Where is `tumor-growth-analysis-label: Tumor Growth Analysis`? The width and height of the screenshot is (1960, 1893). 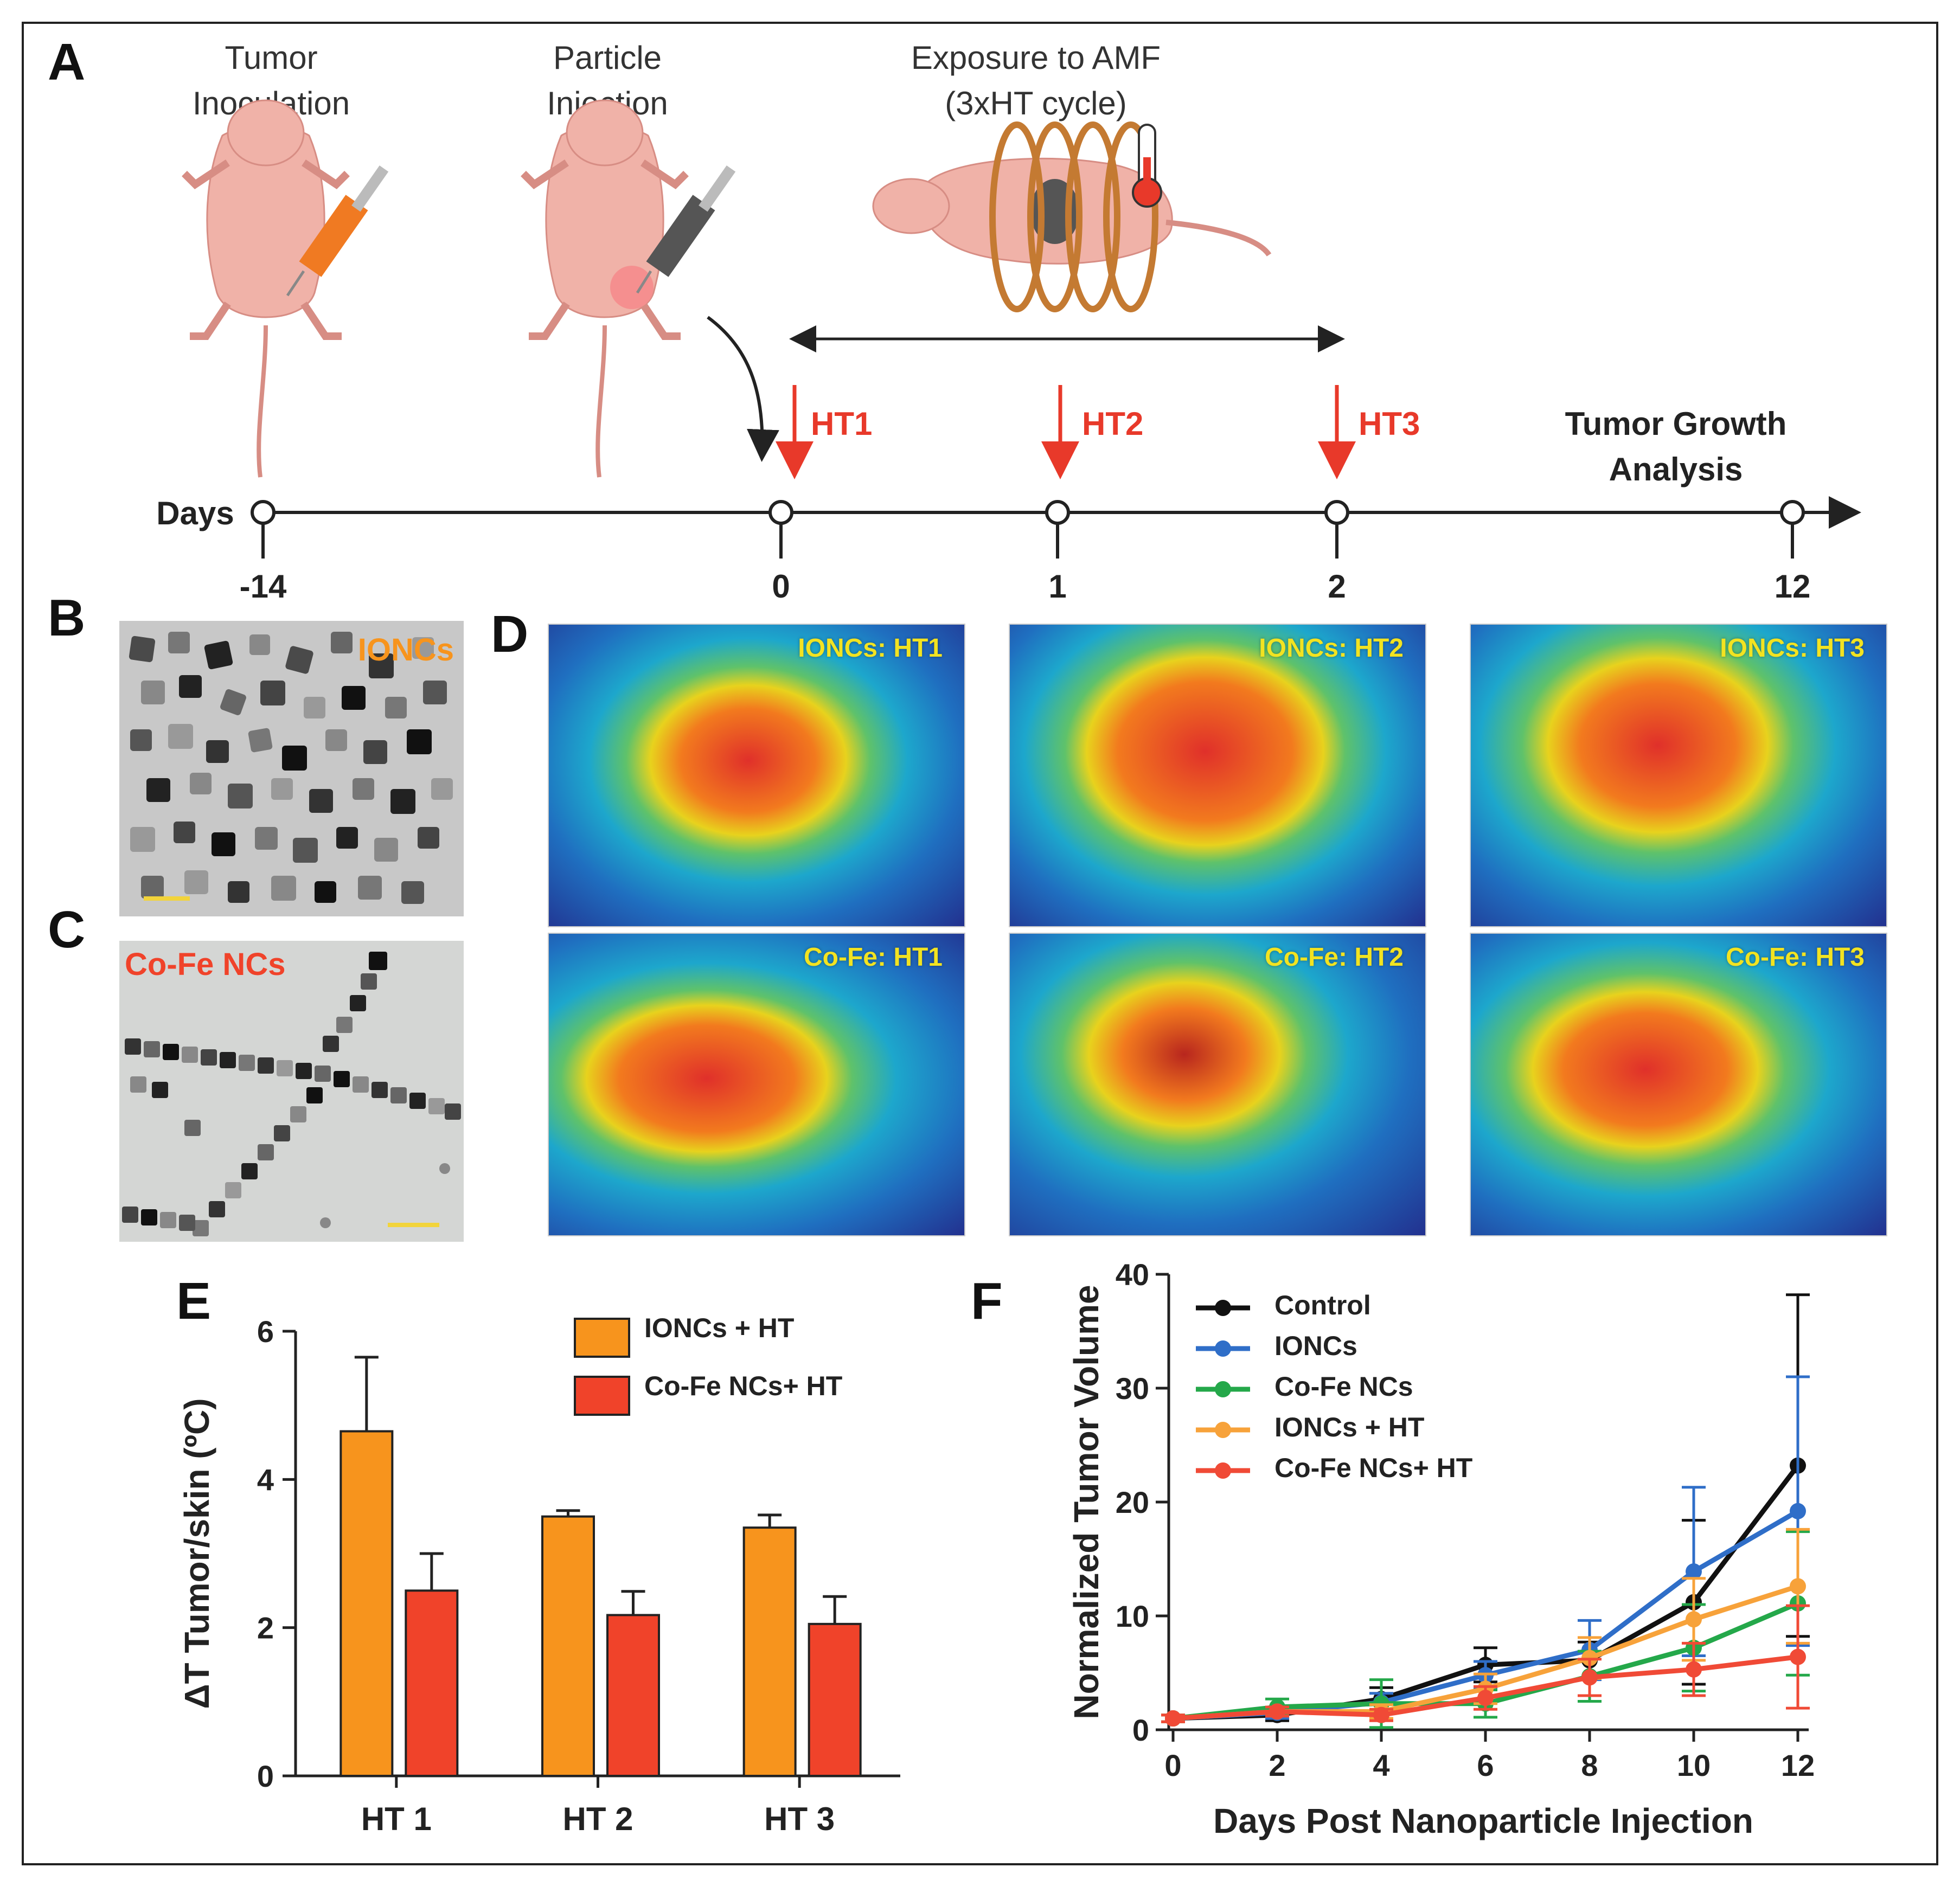 tumor-growth-analysis-label: Tumor Growth Analysis is located at coordinates (1676, 446).